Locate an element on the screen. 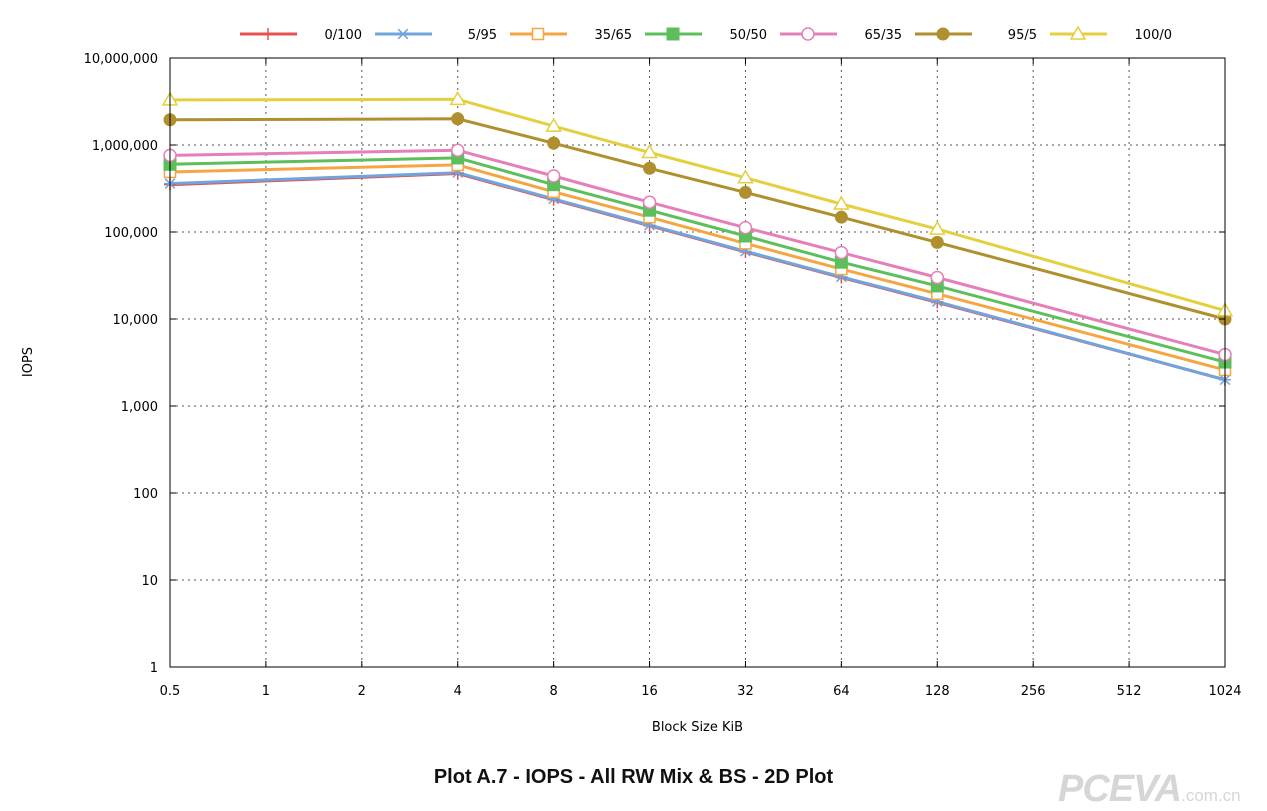  x-tick-label: 512 is located at coordinates (1129, 691).